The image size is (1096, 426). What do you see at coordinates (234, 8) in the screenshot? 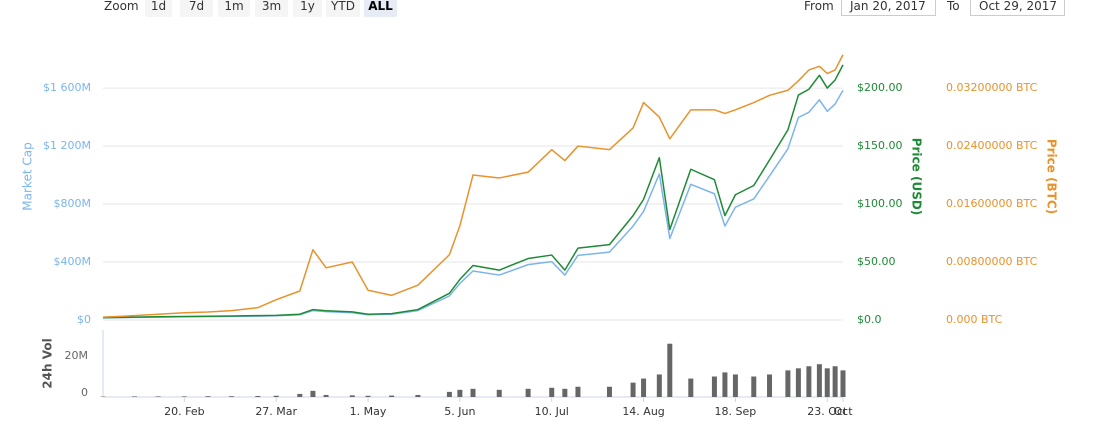
I see `zoom-button: 1m` at bounding box center [234, 8].